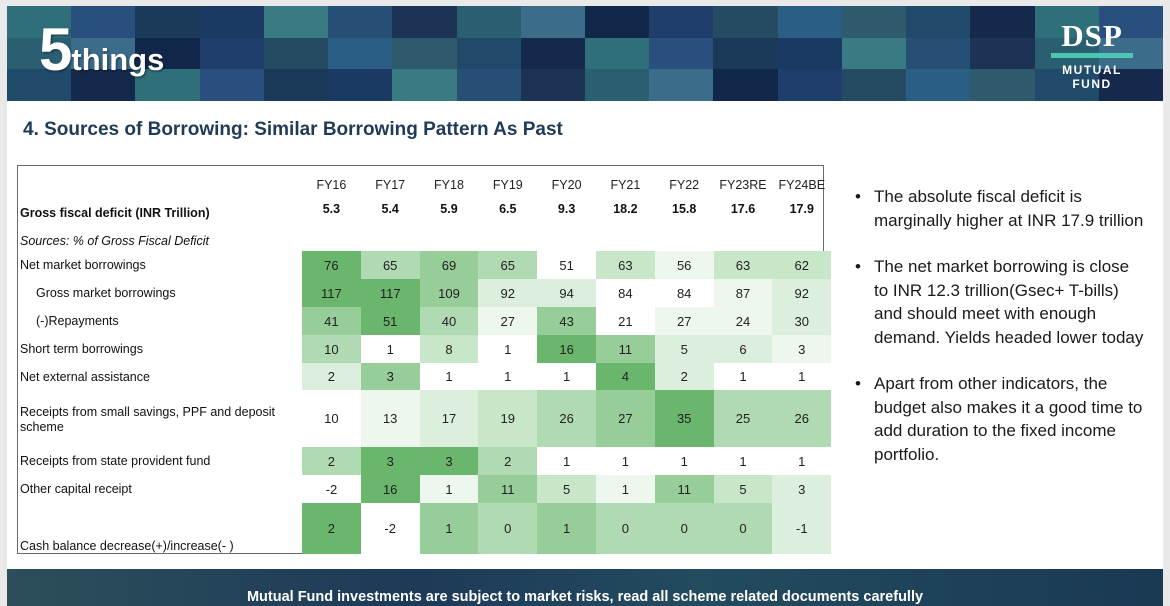  Describe the element at coordinates (625, 528) in the screenshot. I see `table-cell: 0` at that location.